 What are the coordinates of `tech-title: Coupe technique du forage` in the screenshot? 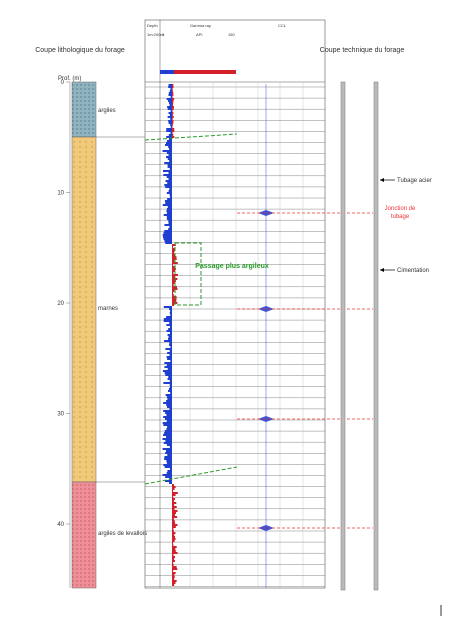 It's located at (362, 50).